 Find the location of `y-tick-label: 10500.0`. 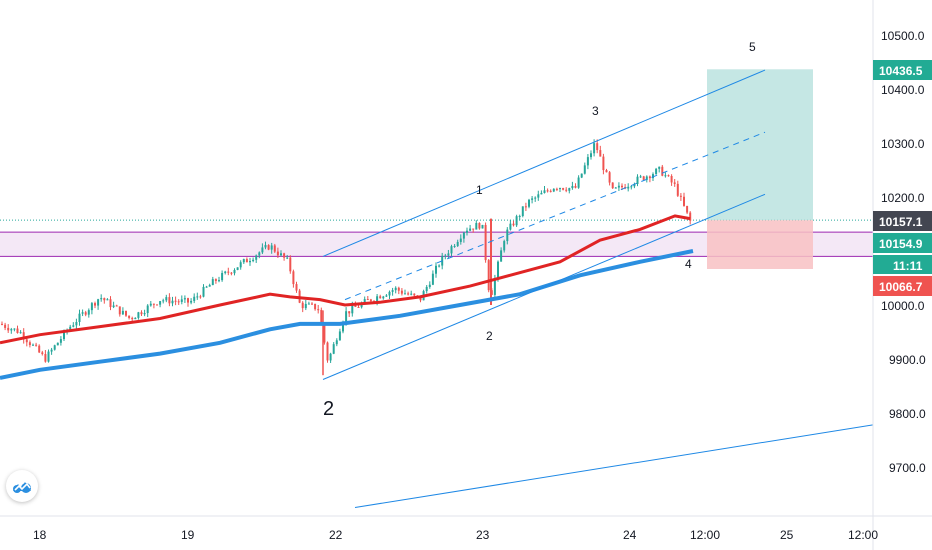

y-tick-label: 10500.0 is located at coordinates (903, 36).